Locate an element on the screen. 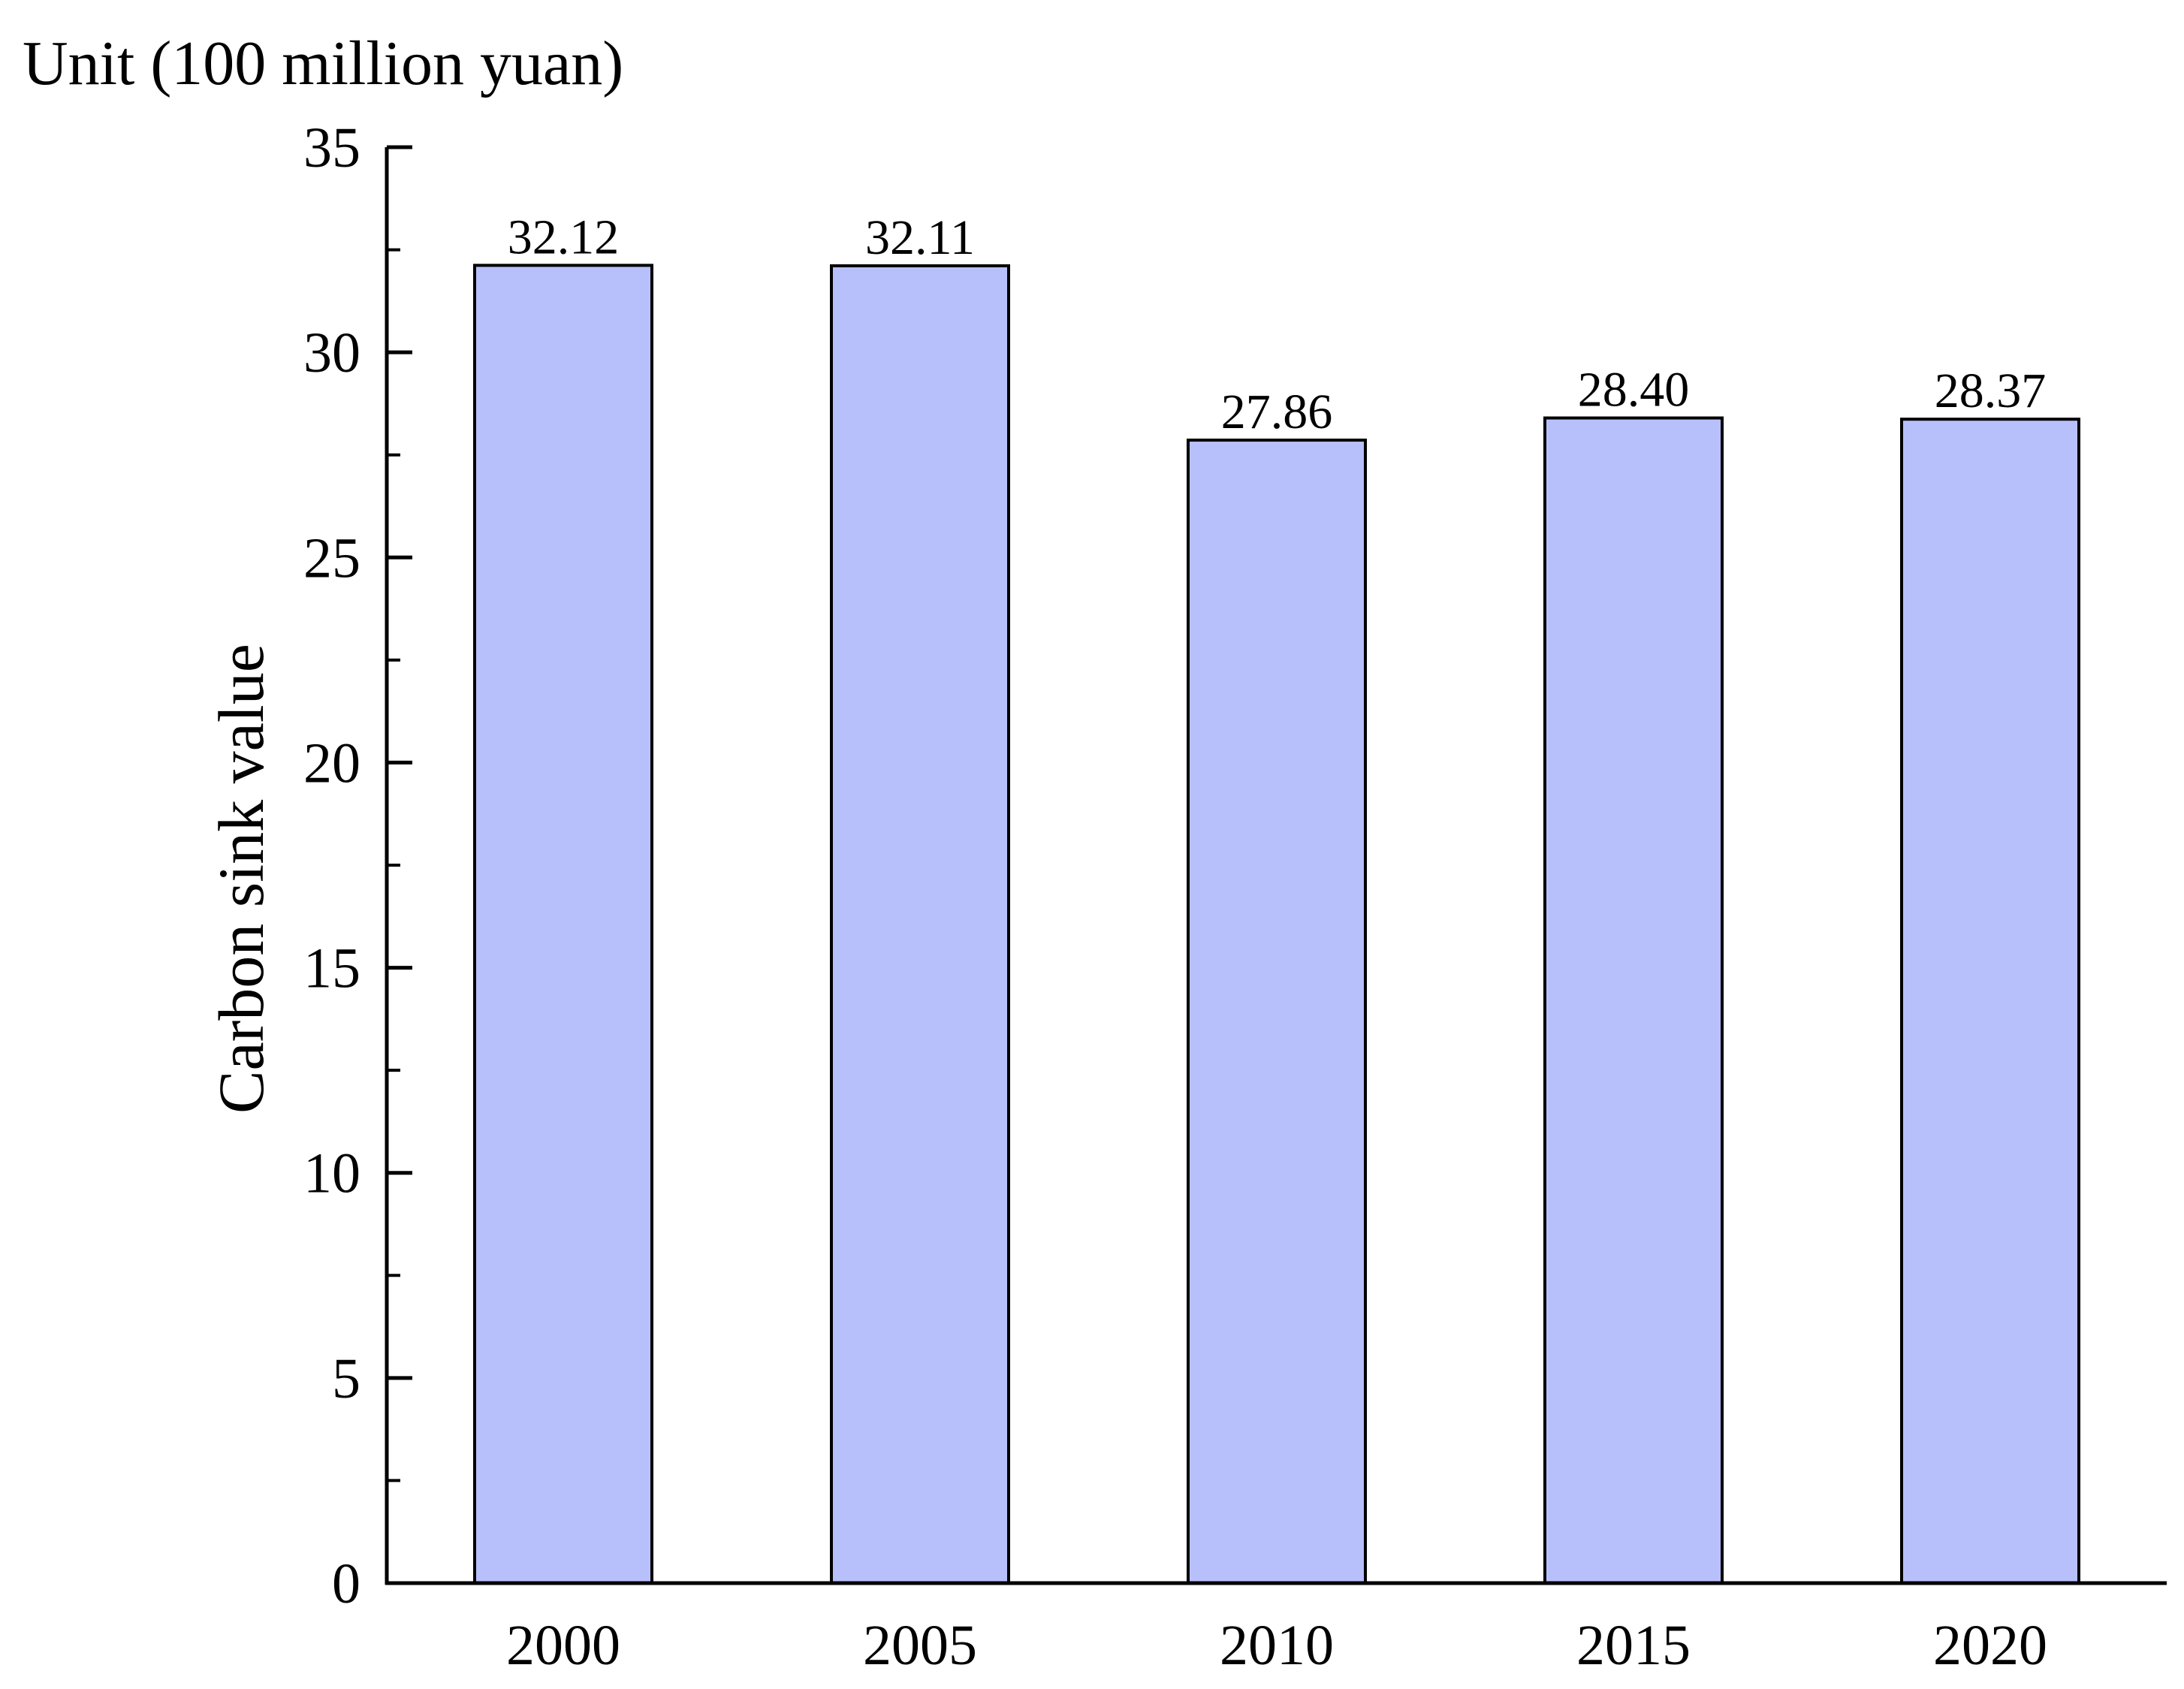 This screenshot has height=1689, width=2184. value-label-2010: 27.86 is located at coordinates (1277, 412).